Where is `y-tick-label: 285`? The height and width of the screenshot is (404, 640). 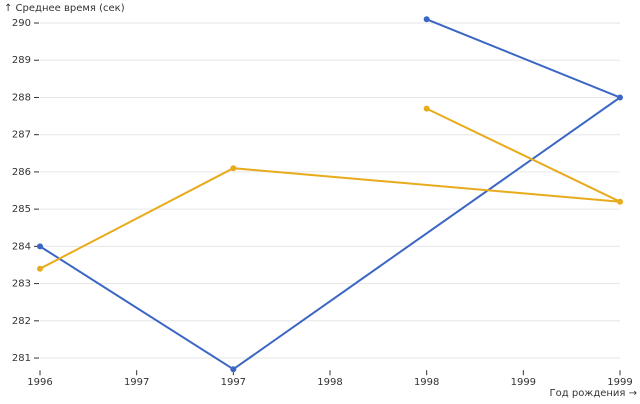 y-tick-label: 285 is located at coordinates (21, 209).